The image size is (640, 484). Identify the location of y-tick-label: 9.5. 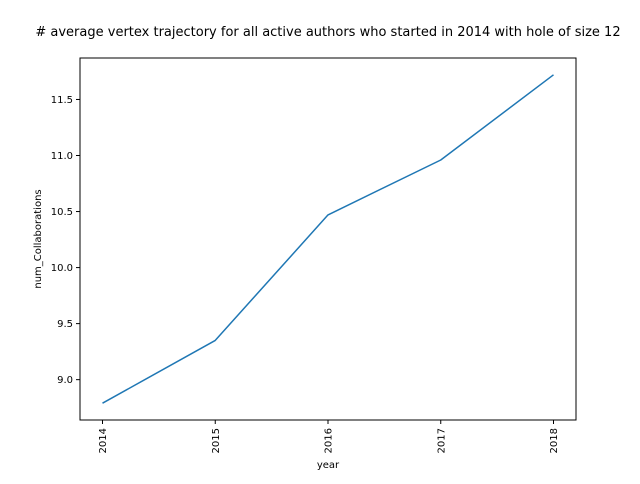
(65, 324).